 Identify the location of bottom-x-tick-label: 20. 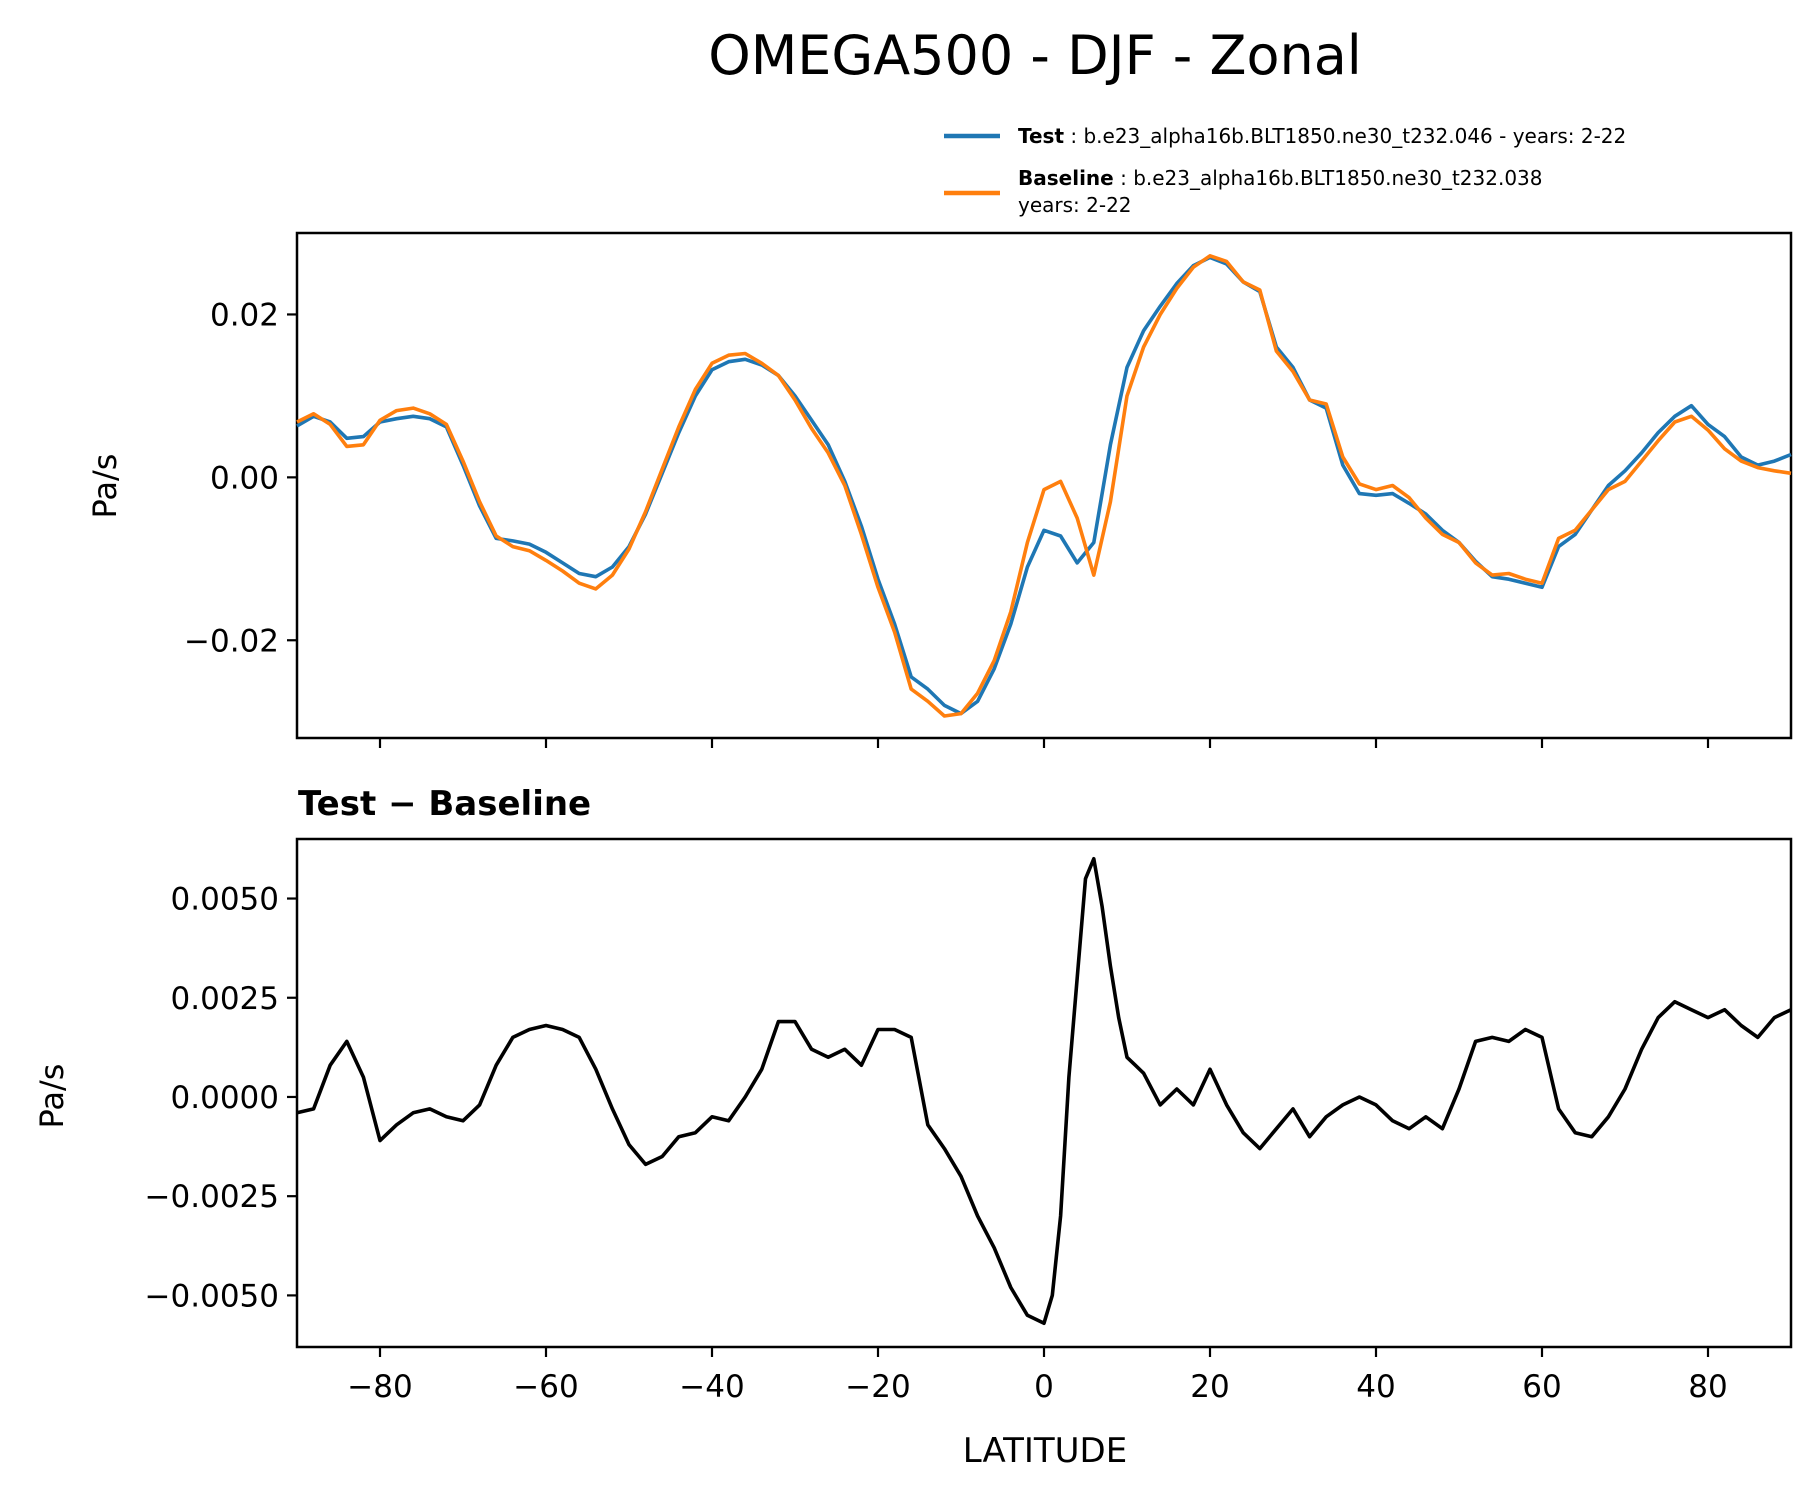
(1209, 1387).